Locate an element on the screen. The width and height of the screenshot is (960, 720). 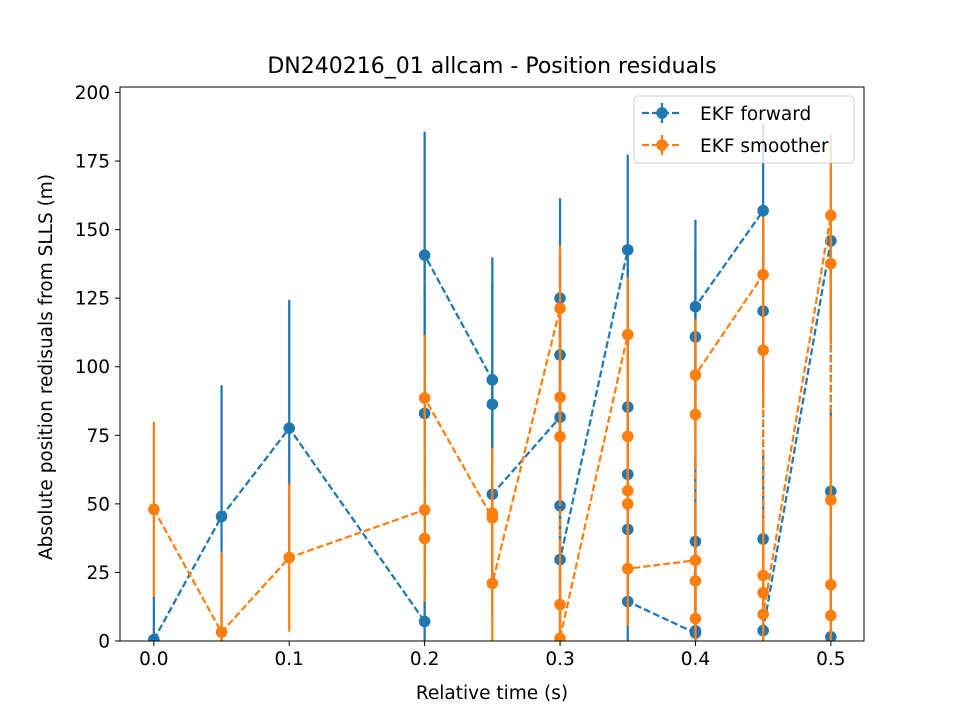
y-tick-label-5: 125 is located at coordinates (92, 299).